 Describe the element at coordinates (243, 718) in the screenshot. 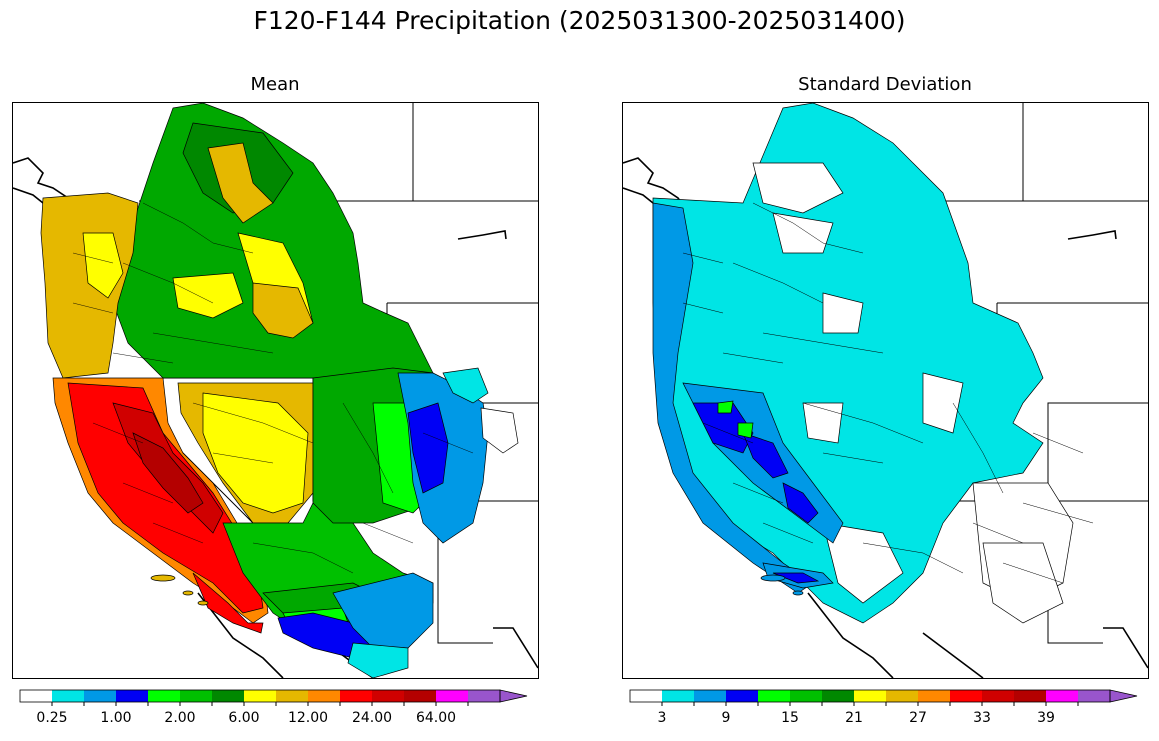

I see `mean-colorbar-tick-label: 6.00` at that location.